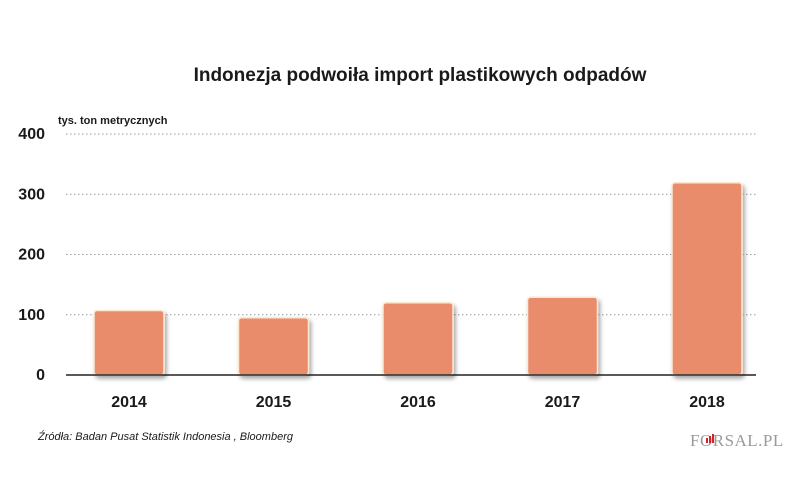 This screenshot has width=788, height=491. Describe the element at coordinates (31, 194) in the screenshot. I see `y-tick-label: 300` at that location.